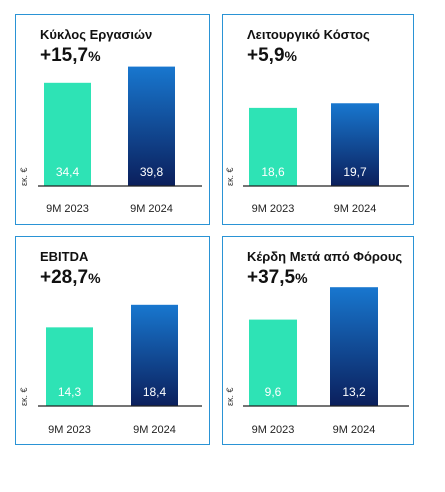 The width and height of the screenshot is (445, 492). What do you see at coordinates (354, 392) in the screenshot?
I see `bar-value-label: 13,2` at bounding box center [354, 392].